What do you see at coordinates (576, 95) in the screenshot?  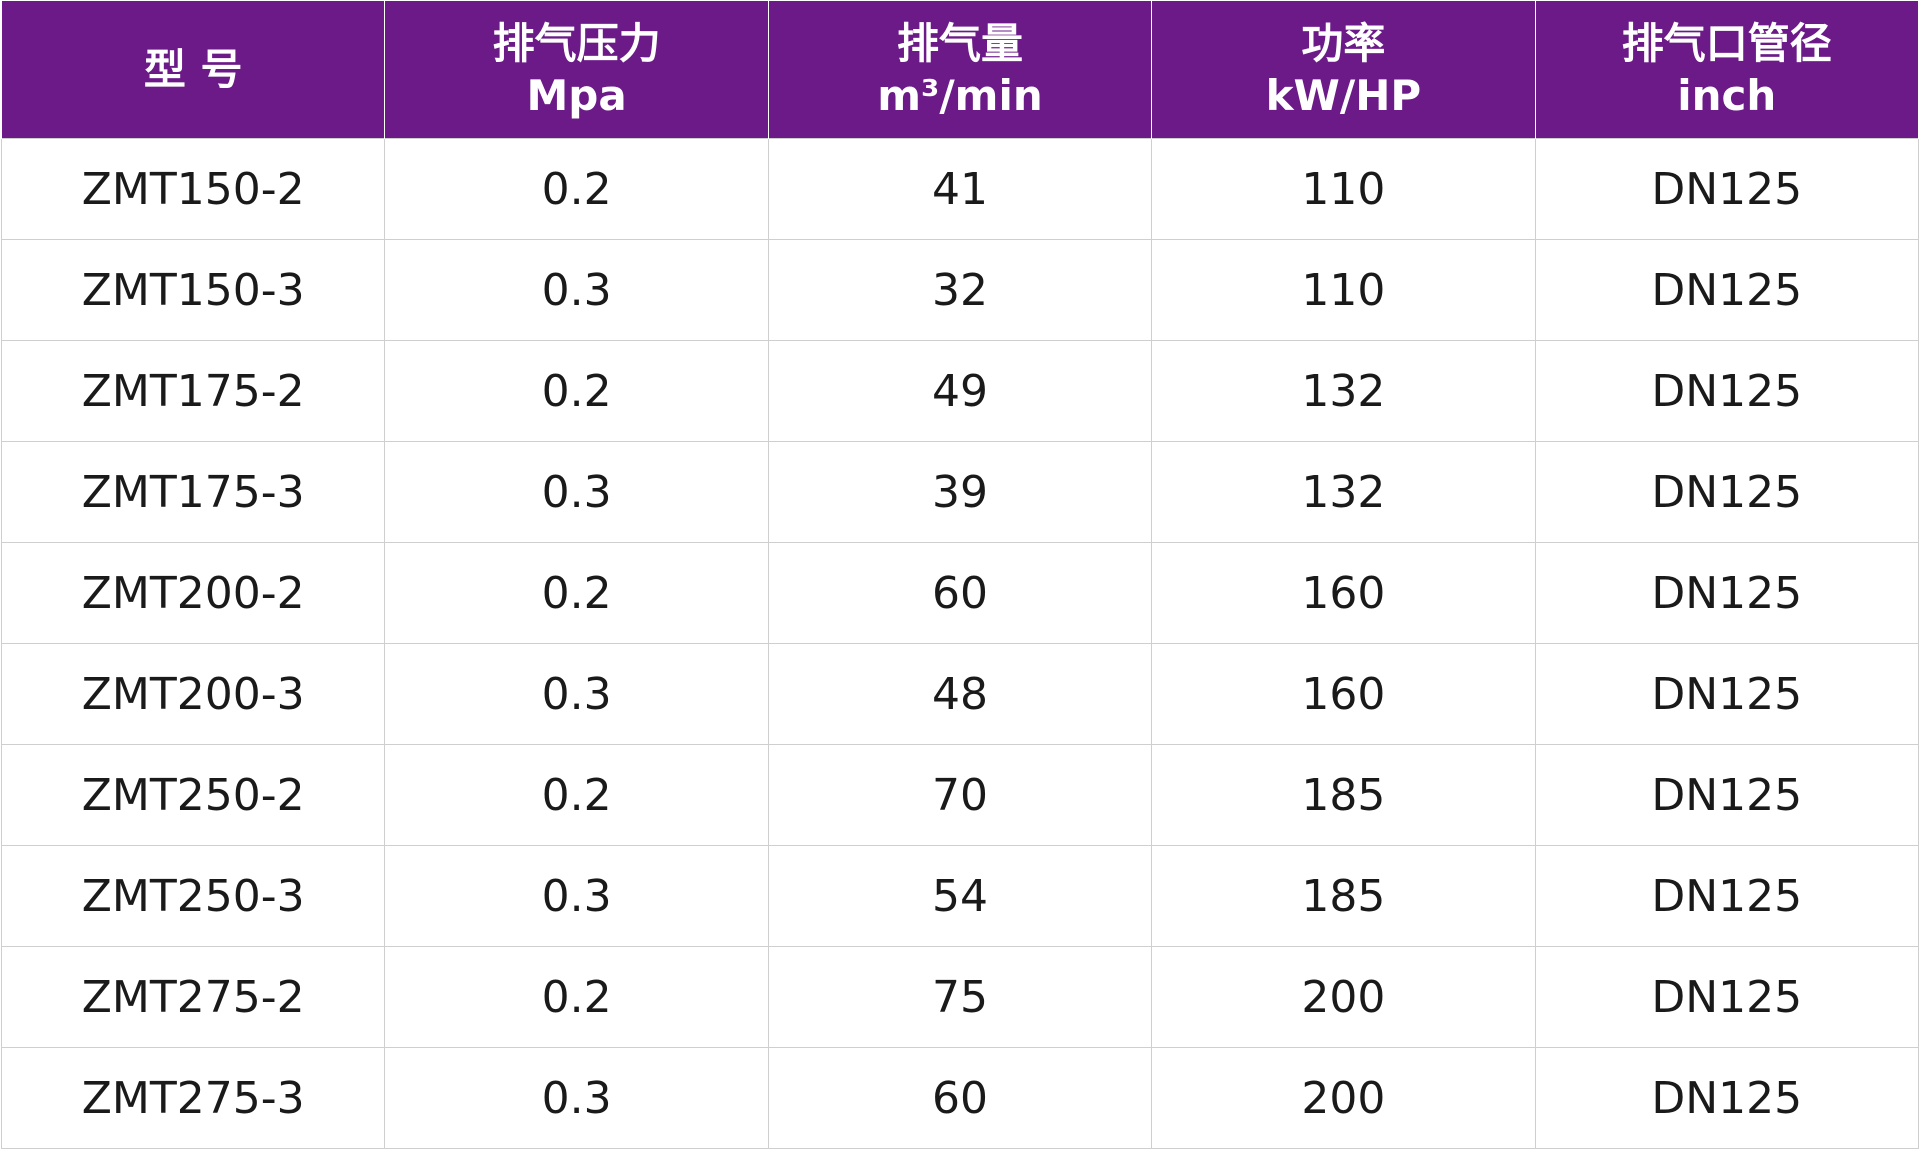 I see `header-text: Mpa` at bounding box center [576, 95].